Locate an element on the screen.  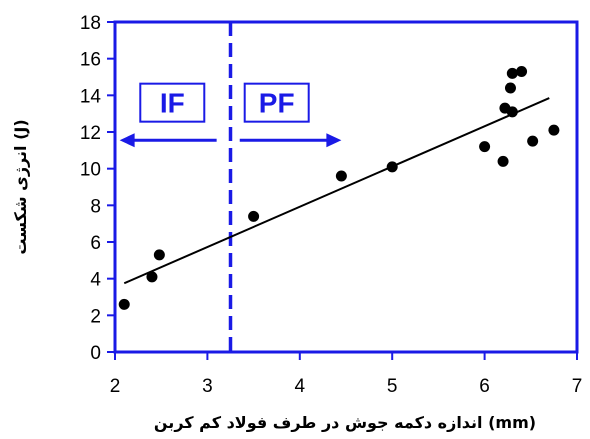
x-tick-label: 5 is located at coordinates (392, 386).